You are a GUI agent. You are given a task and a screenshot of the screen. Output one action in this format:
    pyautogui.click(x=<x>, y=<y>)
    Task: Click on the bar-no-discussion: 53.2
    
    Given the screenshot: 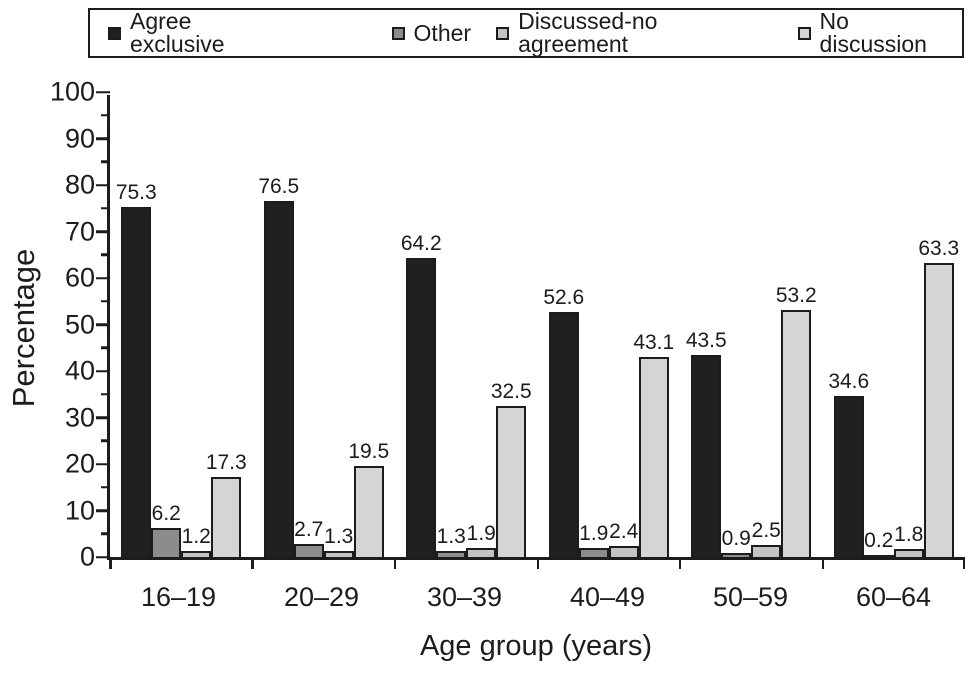 What is the action you would take?
    pyautogui.click(x=796, y=421)
    